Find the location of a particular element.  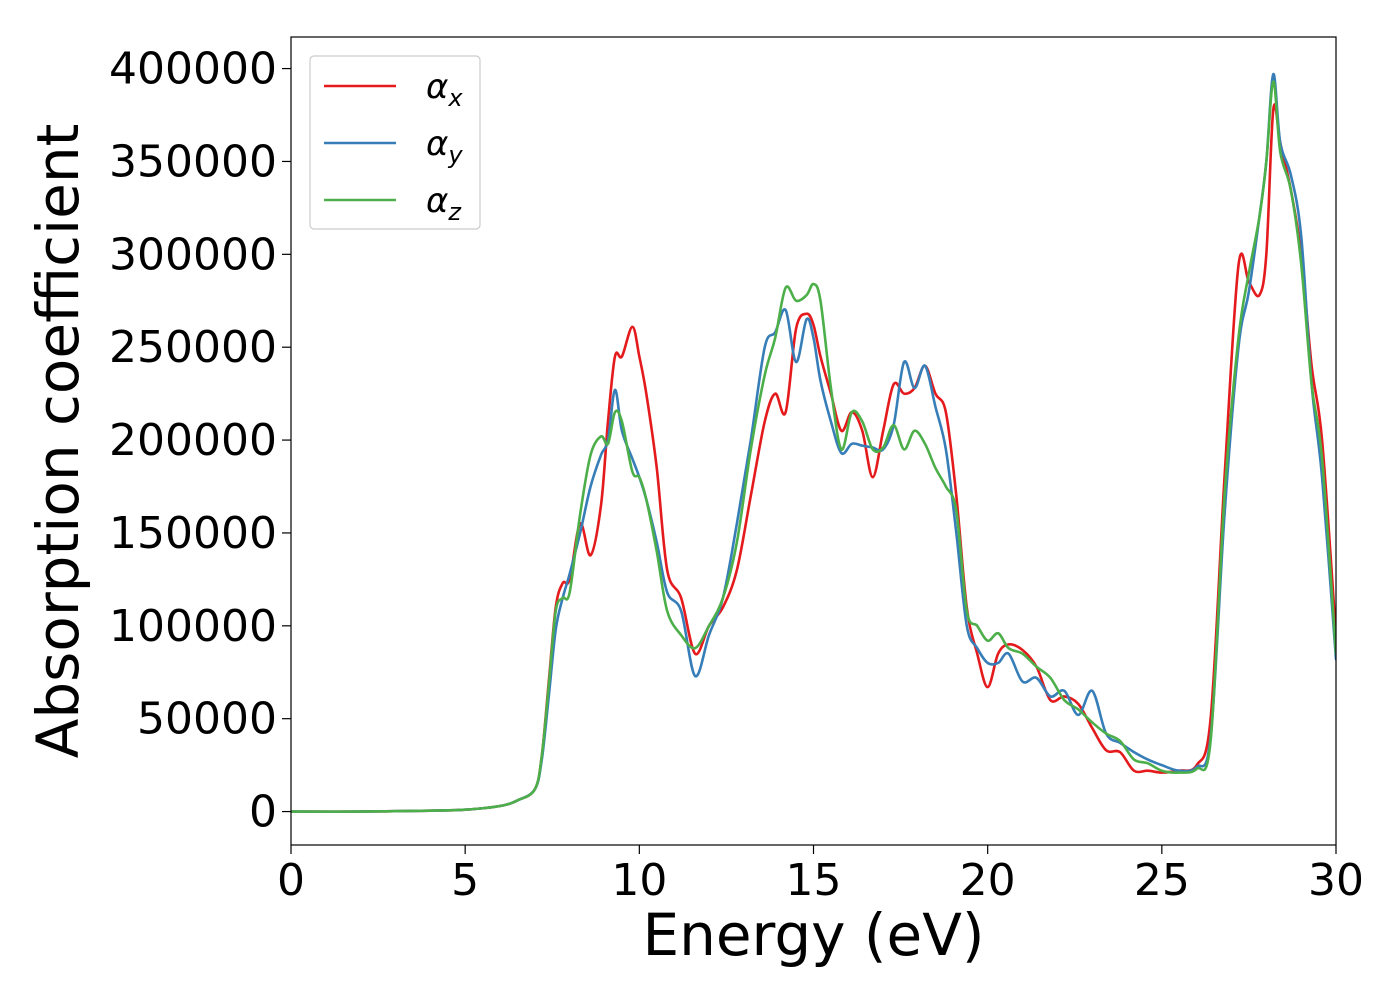

y-tick-label: 150000 is located at coordinates (193, 533).